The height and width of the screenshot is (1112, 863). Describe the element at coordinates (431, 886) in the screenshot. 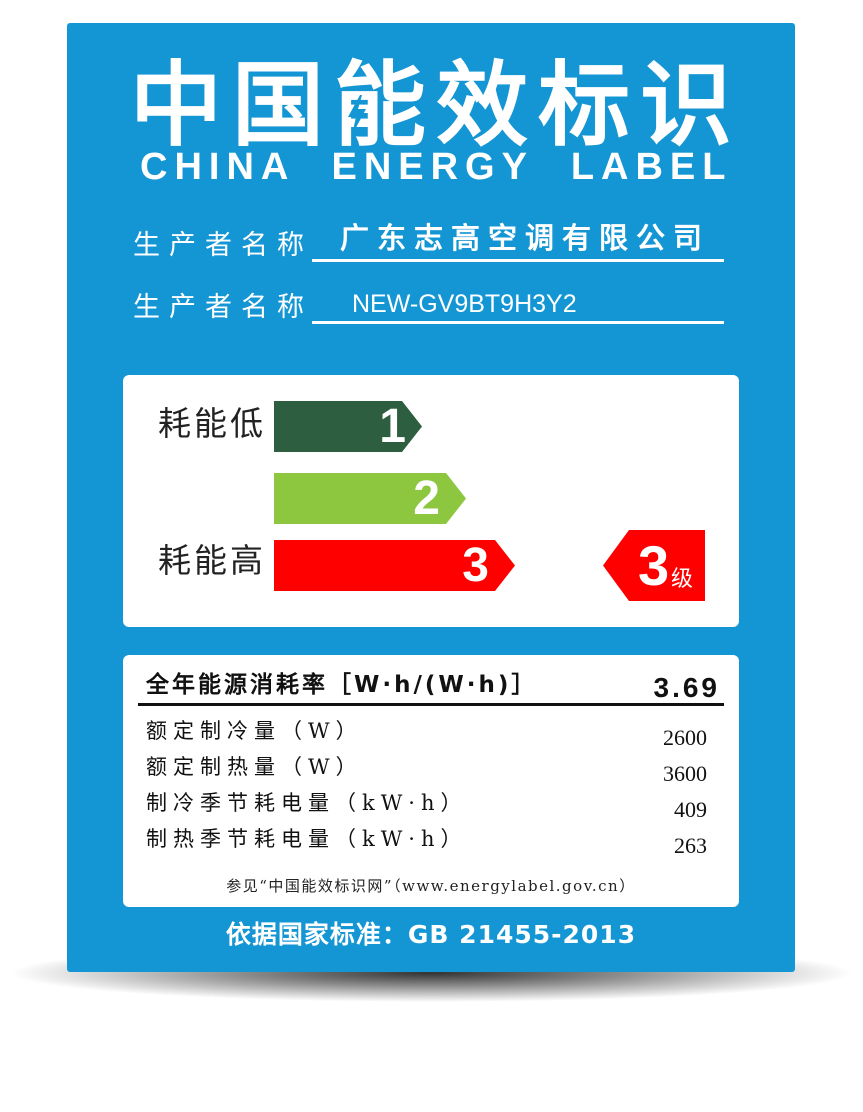

I see `reference-note: 参见“中国能效标识网”（www.energylabel.gov.cn）` at that location.